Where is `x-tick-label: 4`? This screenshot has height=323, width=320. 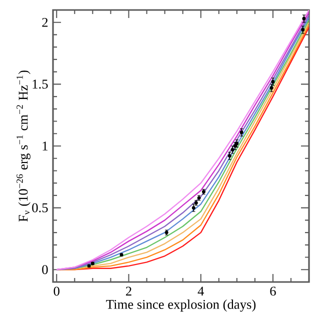
x-tick-label: 4 is located at coordinates (201, 291).